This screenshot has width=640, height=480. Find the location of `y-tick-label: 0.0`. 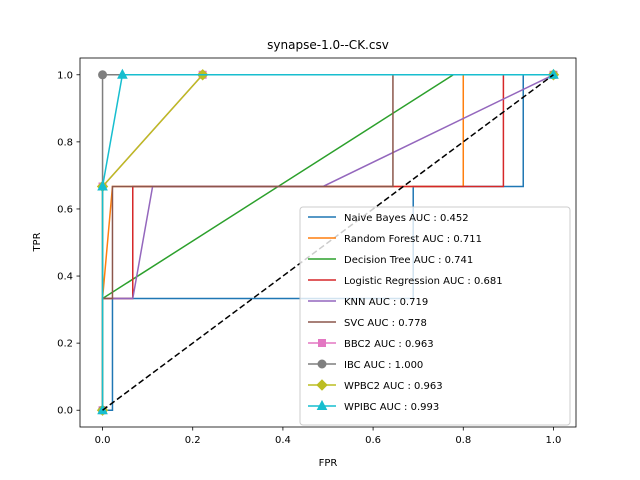

y-tick-label: 0.0 is located at coordinates (65, 411).